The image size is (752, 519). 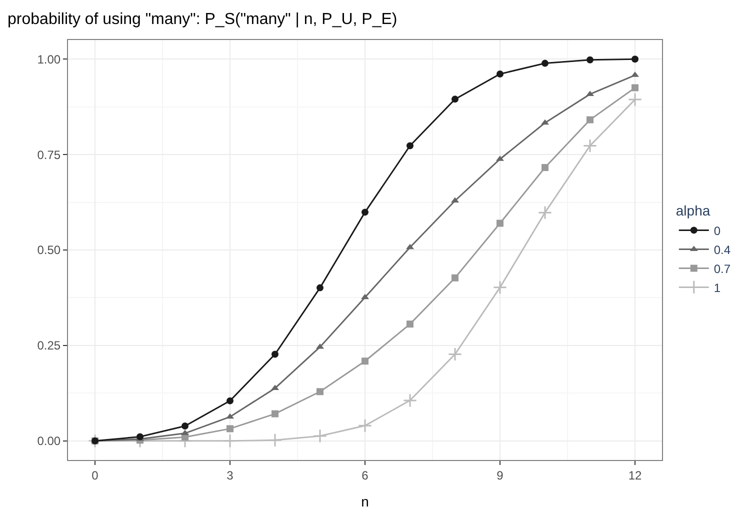 What do you see at coordinates (49, 345) in the screenshot?
I see `y-tick-label: 0.25` at bounding box center [49, 345].